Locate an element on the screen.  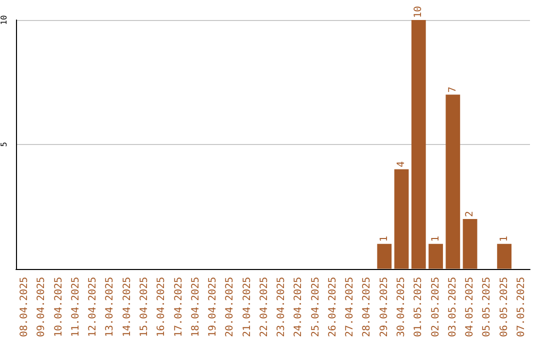
x-tick-label: 18.04.2025 is located at coordinates (196, 307).